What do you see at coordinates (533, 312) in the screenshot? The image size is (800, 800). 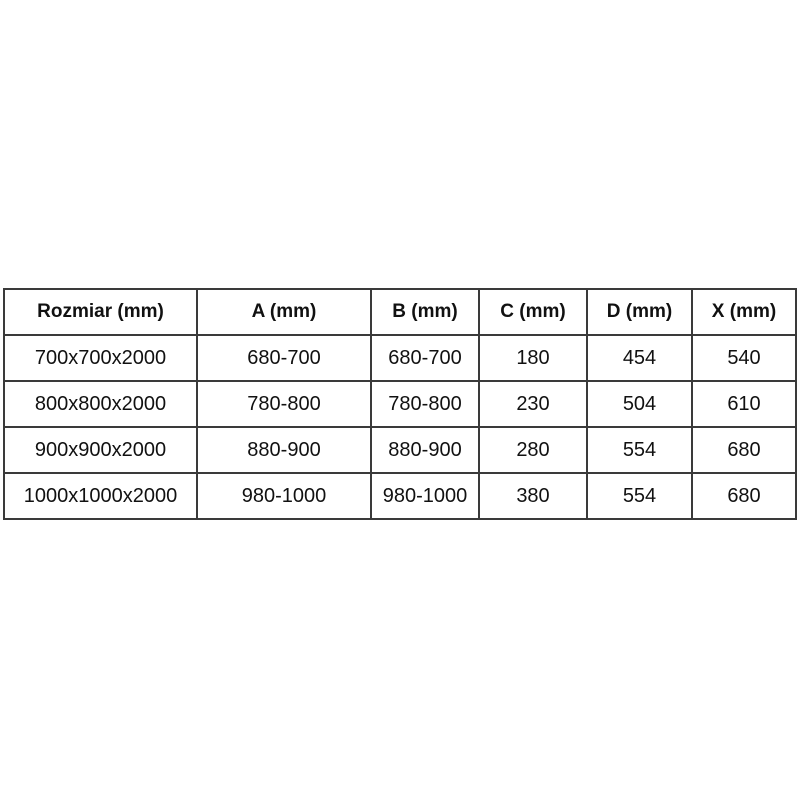 I see `column-header-c: C (mm)` at bounding box center [533, 312].